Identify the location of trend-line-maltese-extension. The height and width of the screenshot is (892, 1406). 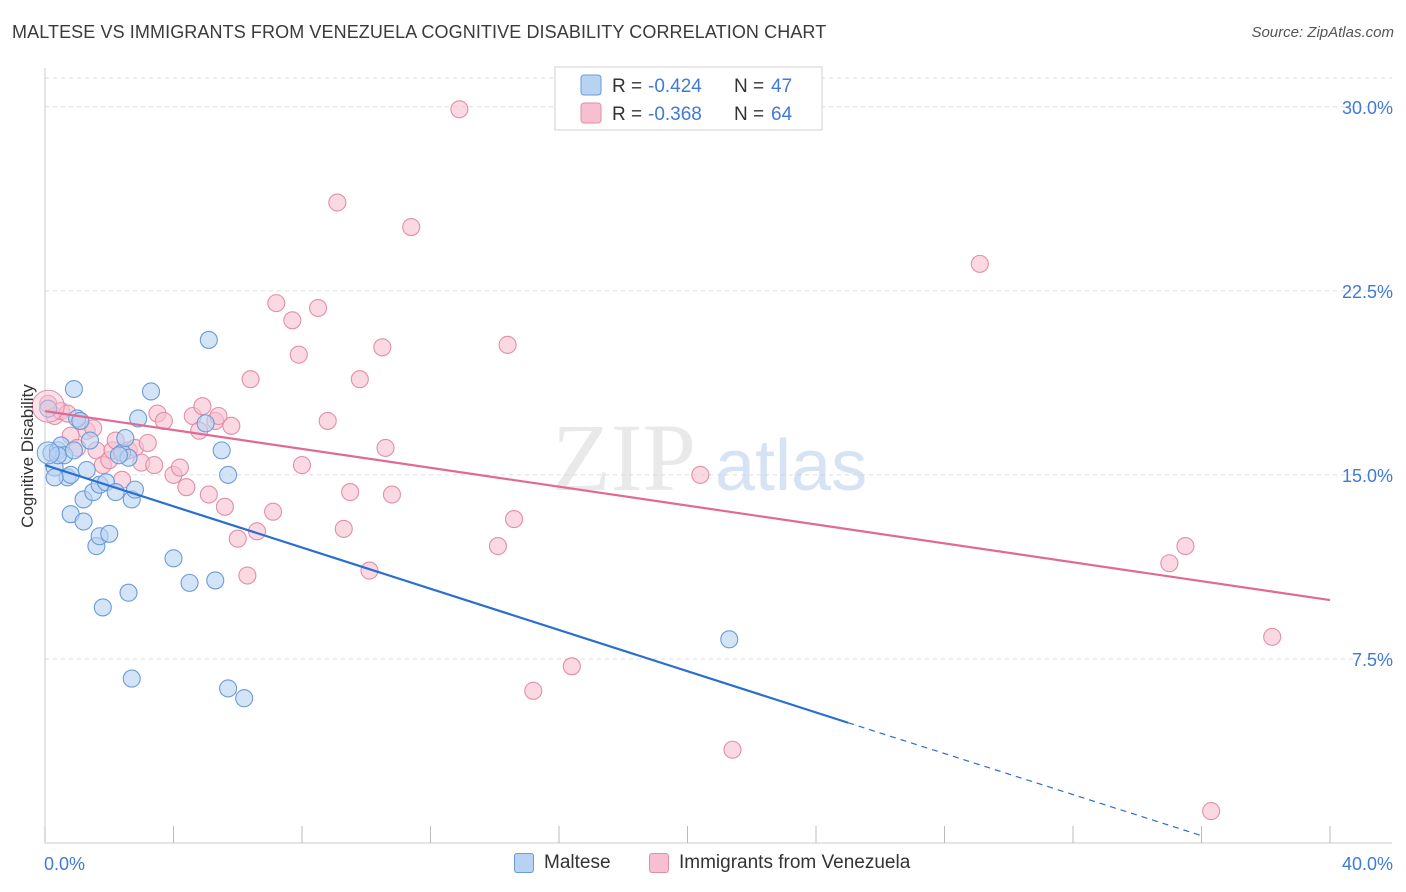
(1024, 779).